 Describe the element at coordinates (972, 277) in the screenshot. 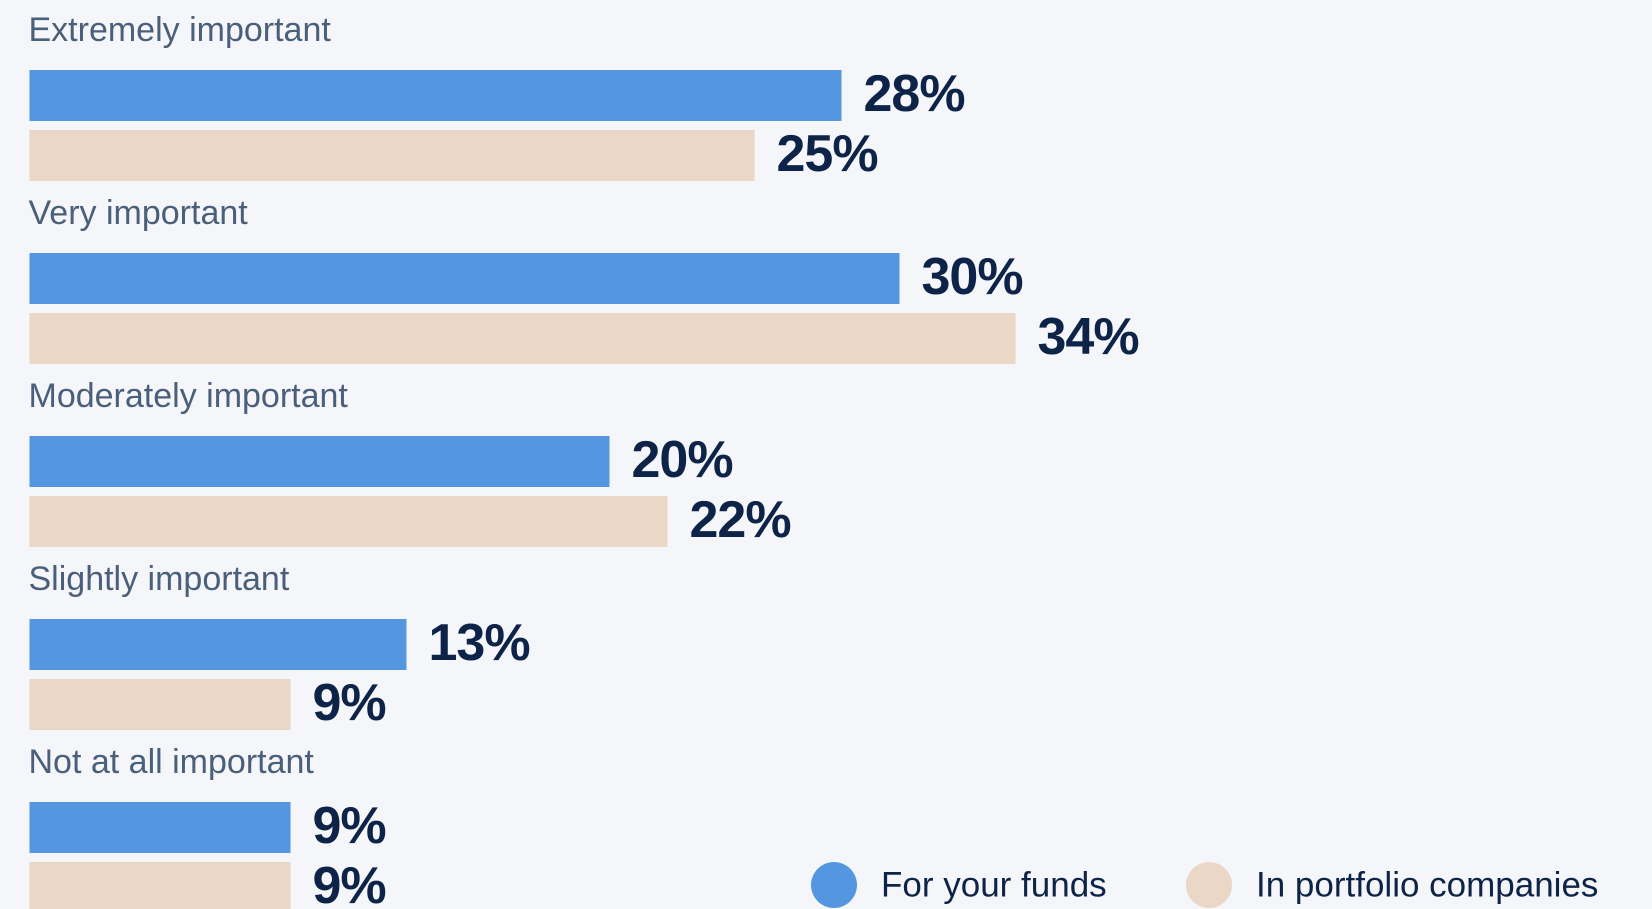

I see `value-label: 30%` at that location.